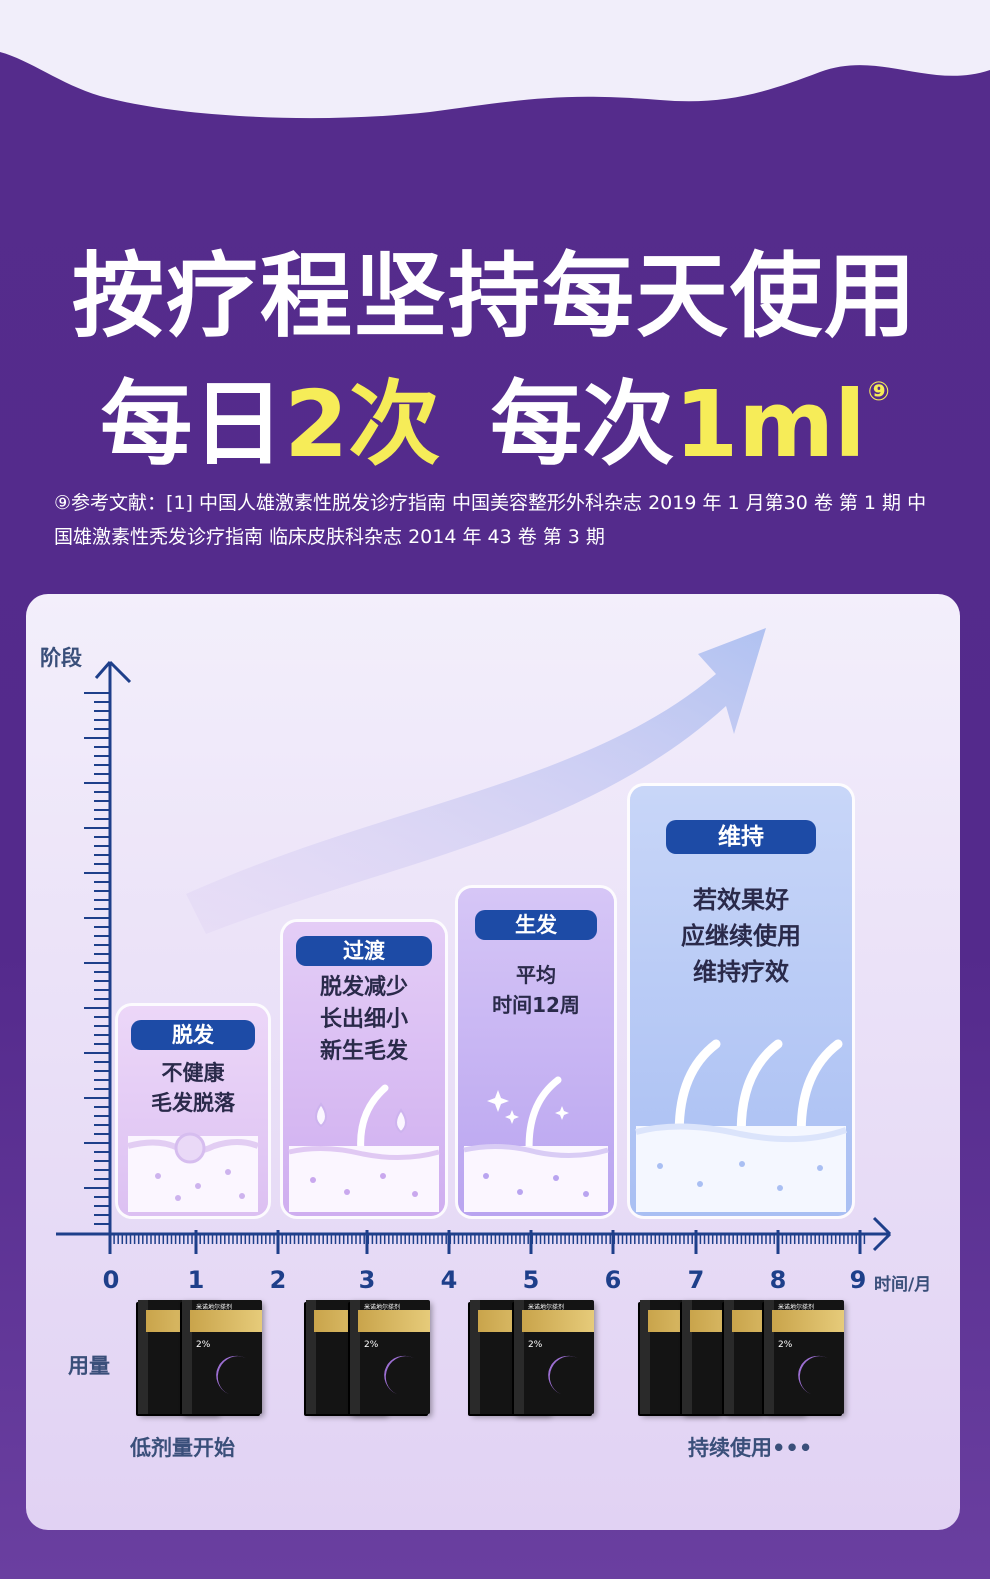  Describe the element at coordinates (494, 296) in the screenshot. I see `headline-line1: 按疗程坚持每天使用` at that location.